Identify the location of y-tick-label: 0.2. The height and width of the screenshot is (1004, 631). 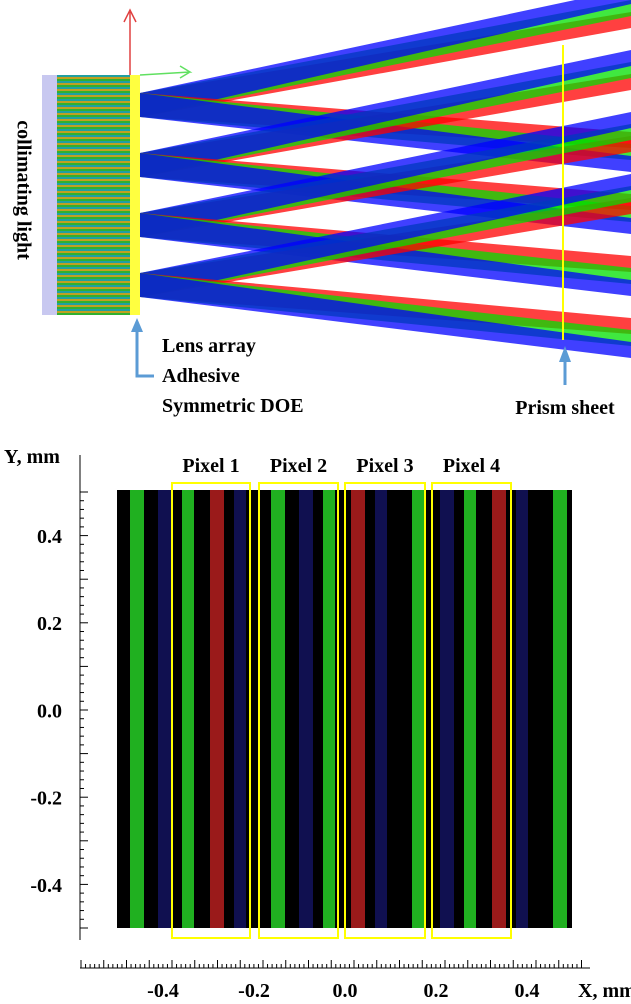
(49, 624).